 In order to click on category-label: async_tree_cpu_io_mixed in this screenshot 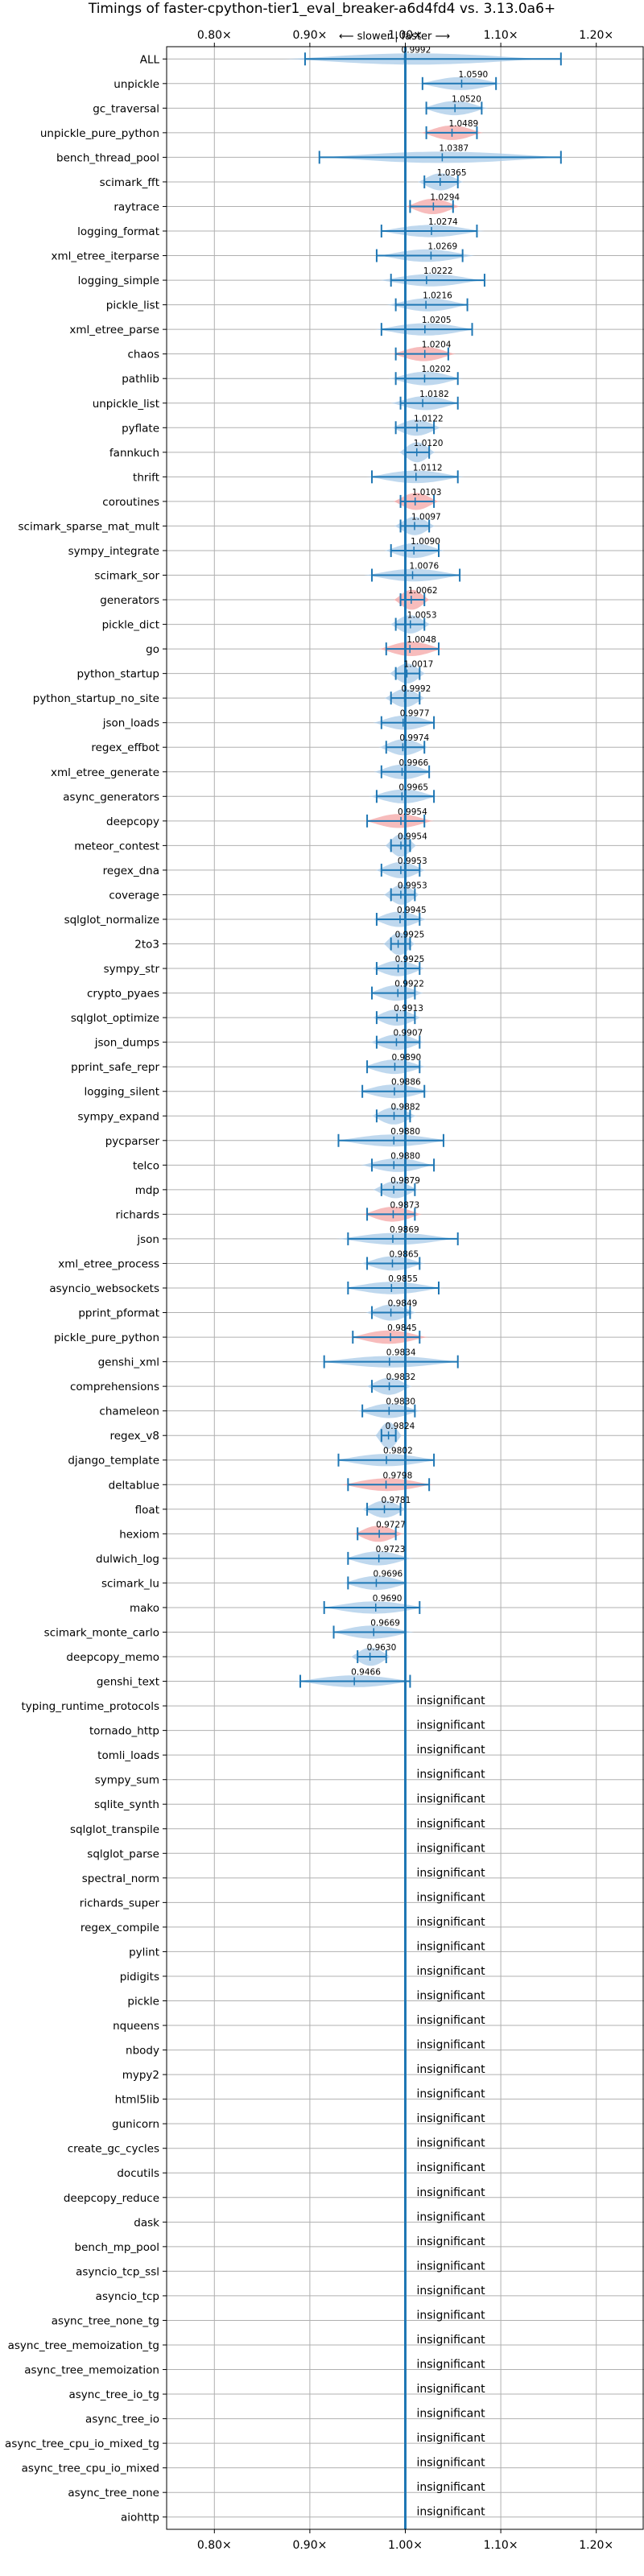, I will do `click(90, 2468)`.